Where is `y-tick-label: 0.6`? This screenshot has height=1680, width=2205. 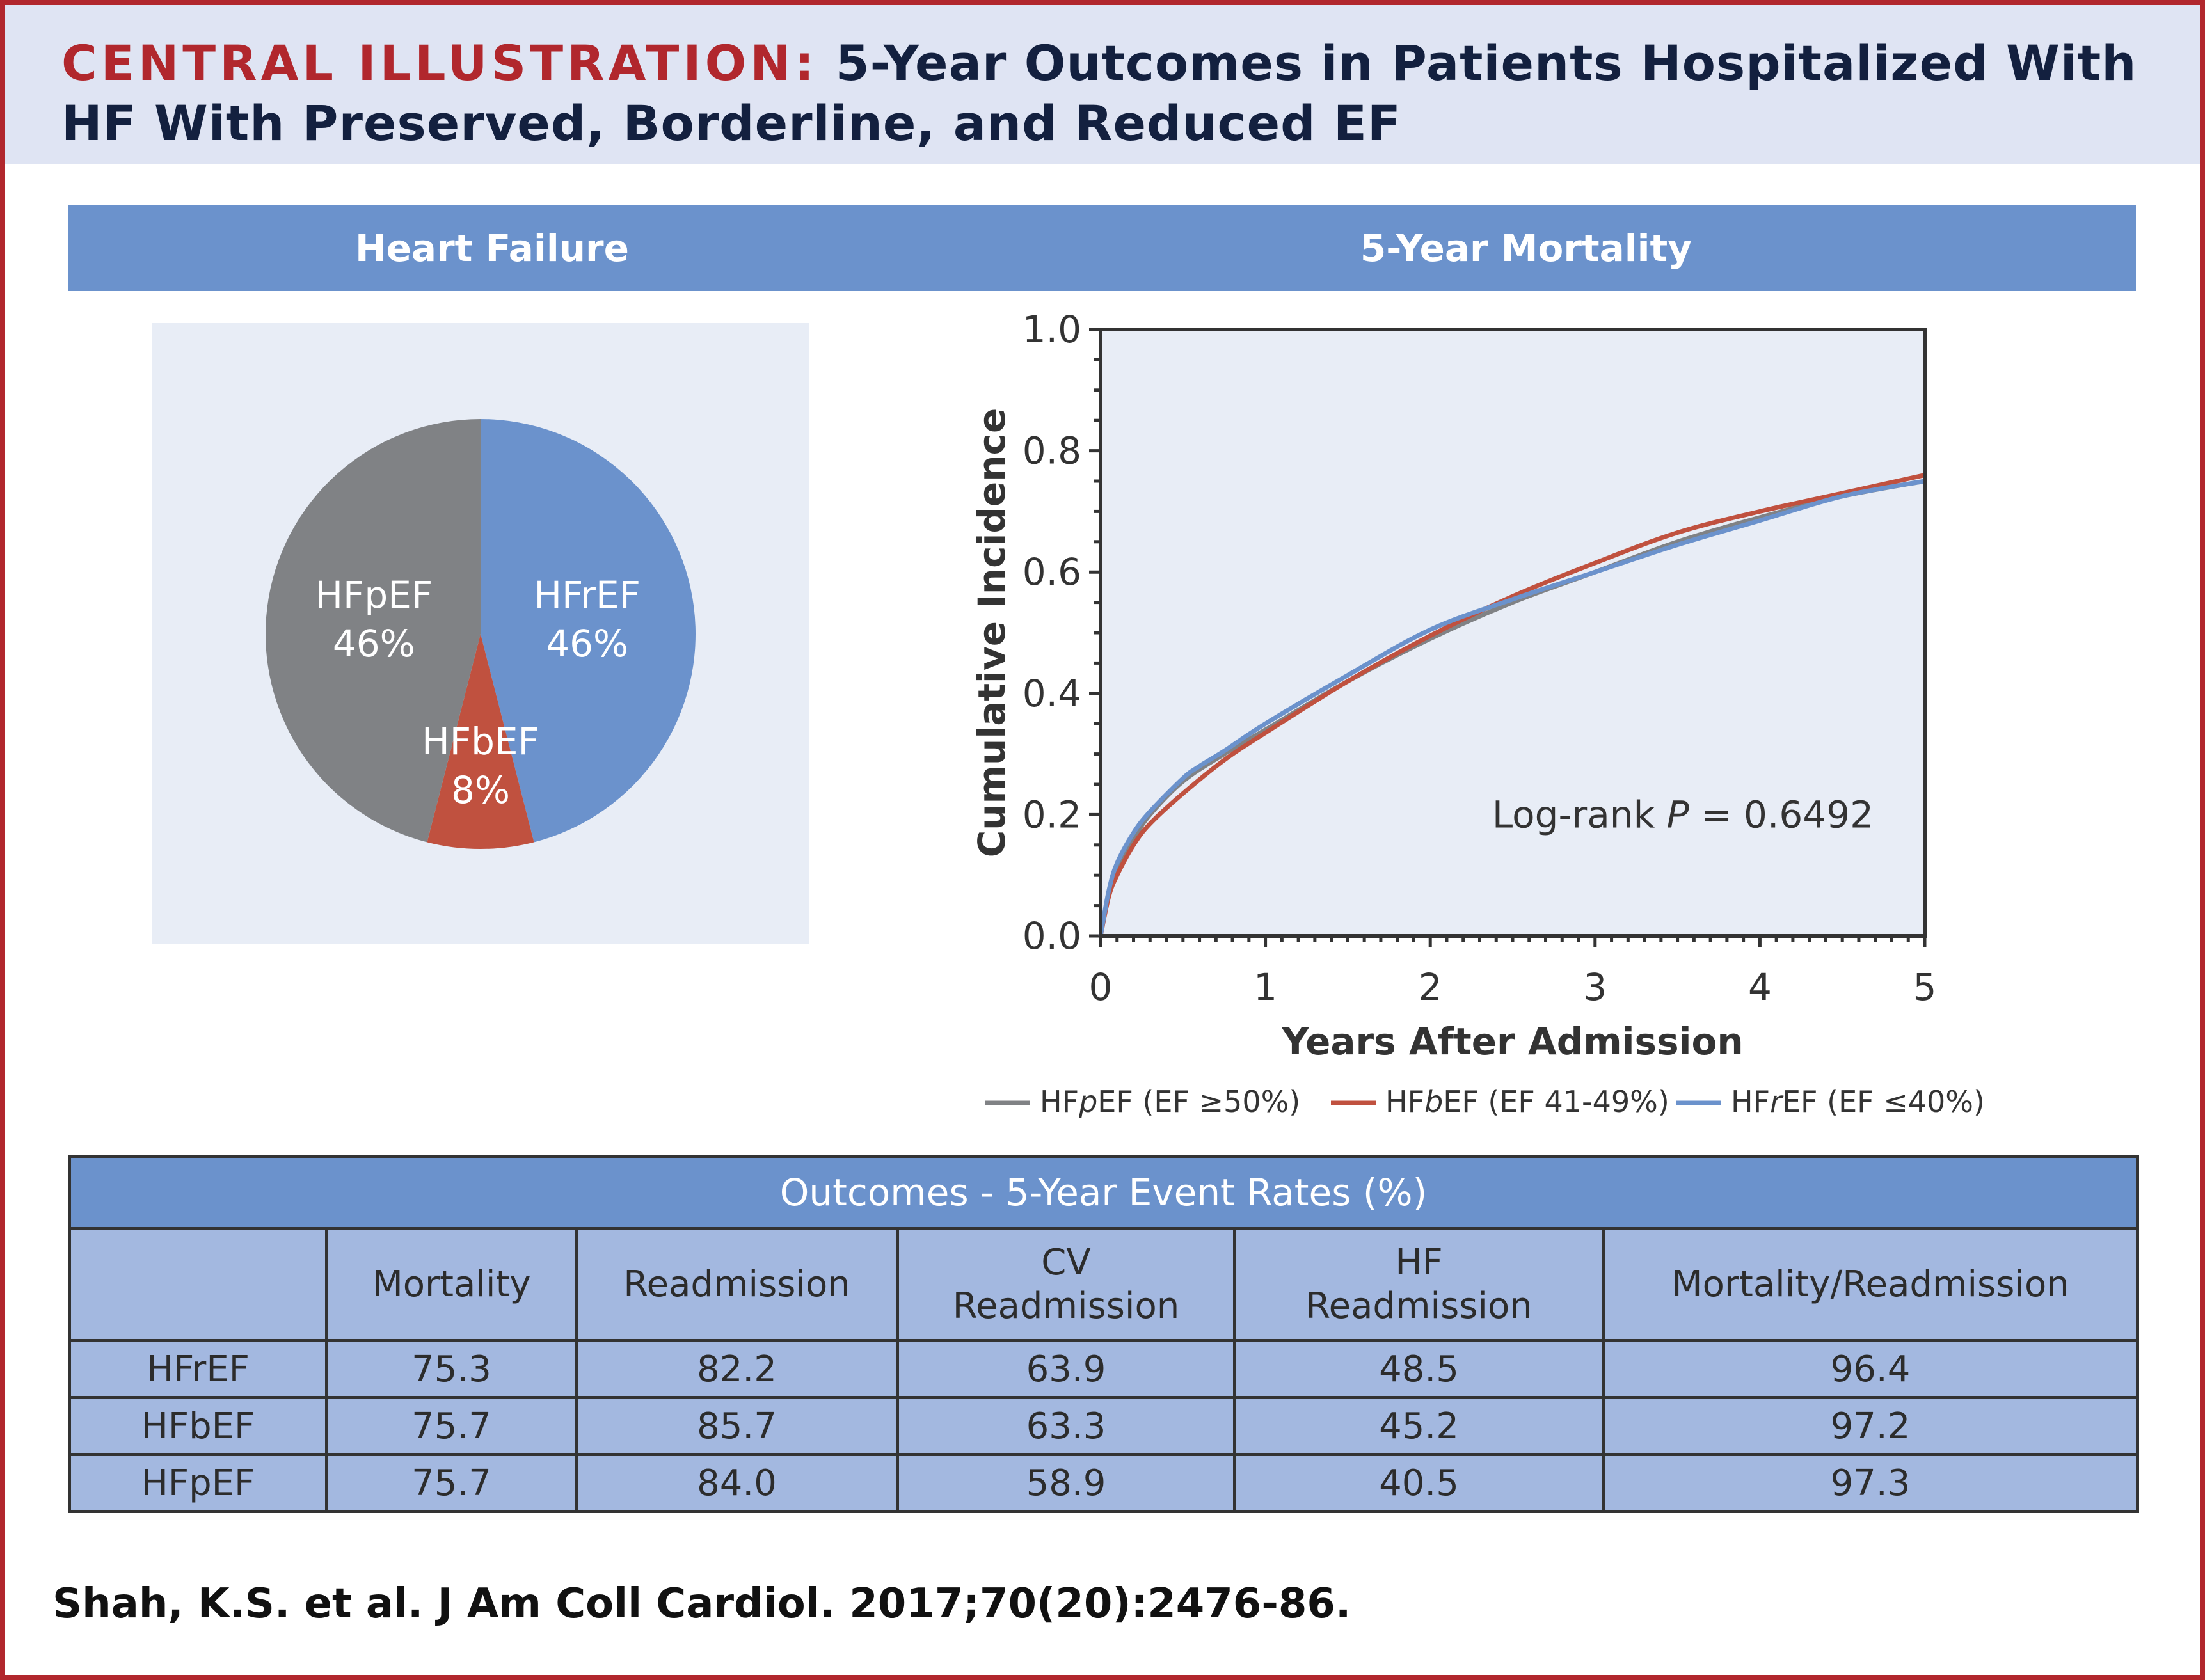 y-tick-label: 0.6 is located at coordinates (1052, 572).